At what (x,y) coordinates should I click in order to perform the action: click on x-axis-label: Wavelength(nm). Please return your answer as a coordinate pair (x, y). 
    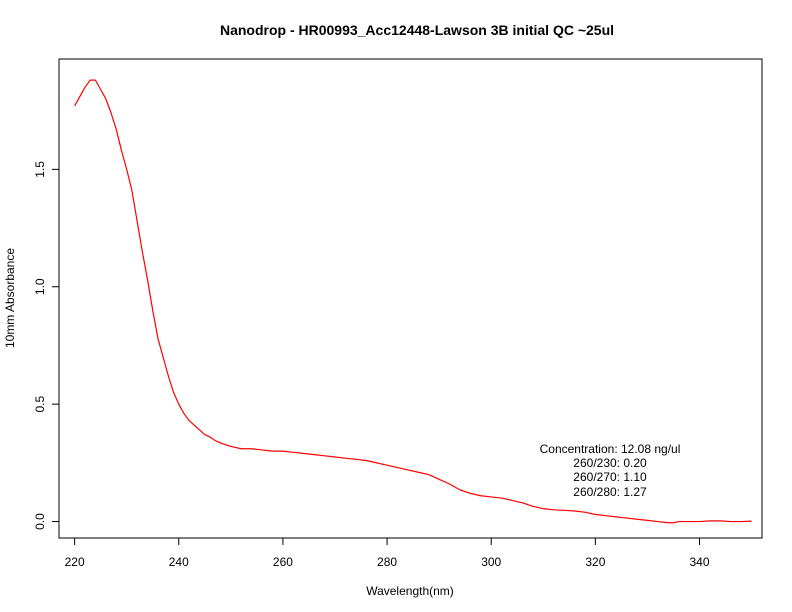
    Looking at the image, I should click on (410, 591).